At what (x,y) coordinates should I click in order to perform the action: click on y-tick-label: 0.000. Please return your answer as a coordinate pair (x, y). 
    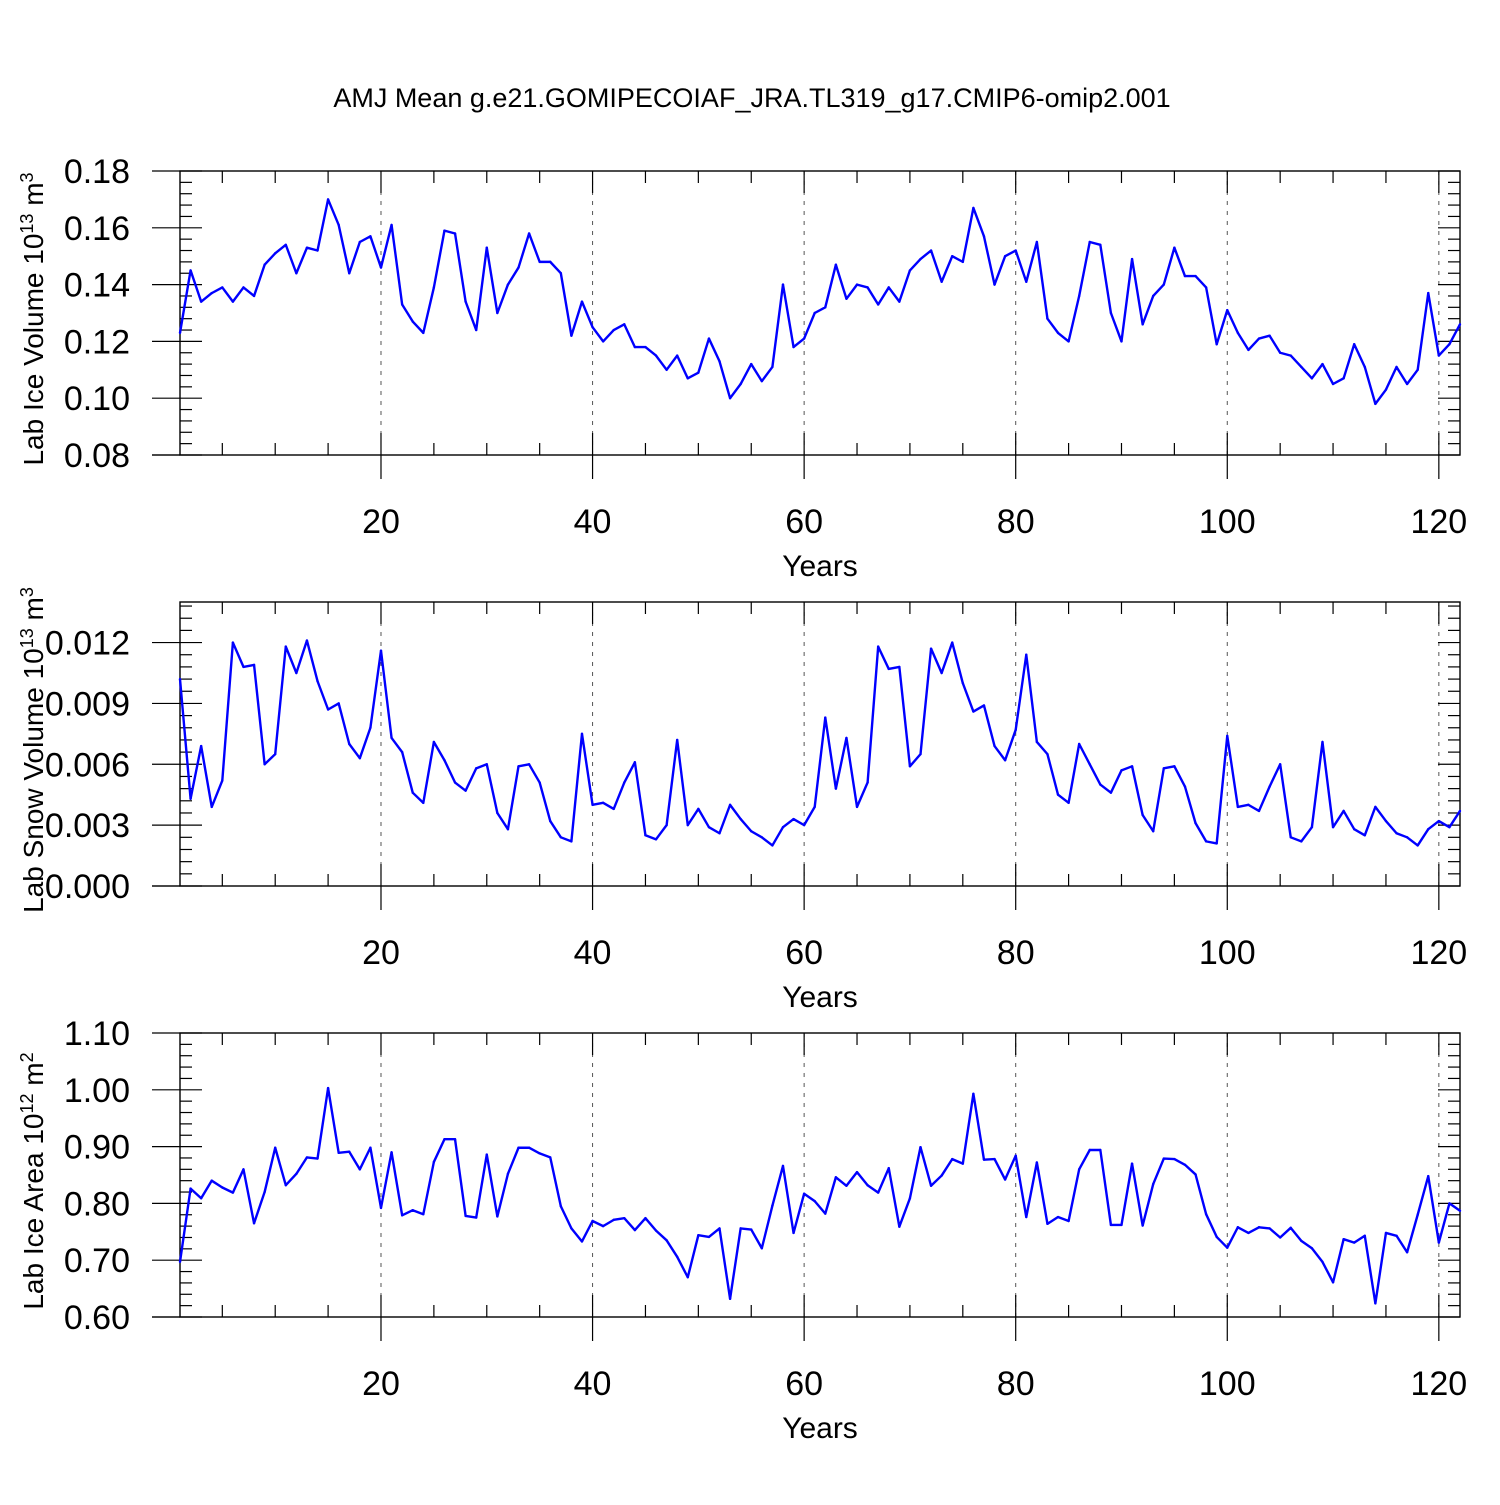
    Looking at the image, I should click on (87, 887).